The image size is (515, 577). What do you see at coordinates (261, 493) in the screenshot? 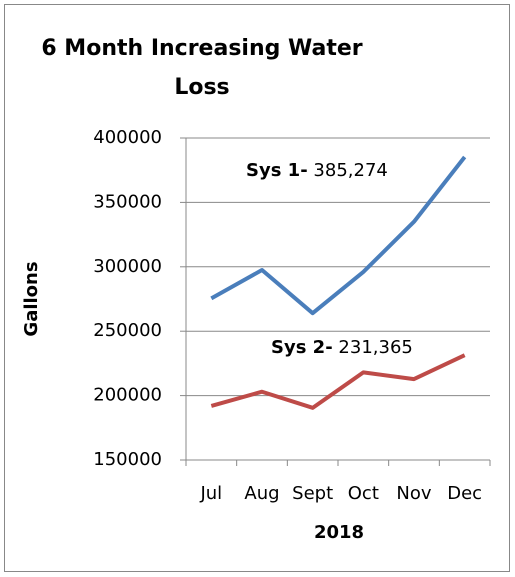
I see `x-tick-label: Aug` at bounding box center [261, 493].